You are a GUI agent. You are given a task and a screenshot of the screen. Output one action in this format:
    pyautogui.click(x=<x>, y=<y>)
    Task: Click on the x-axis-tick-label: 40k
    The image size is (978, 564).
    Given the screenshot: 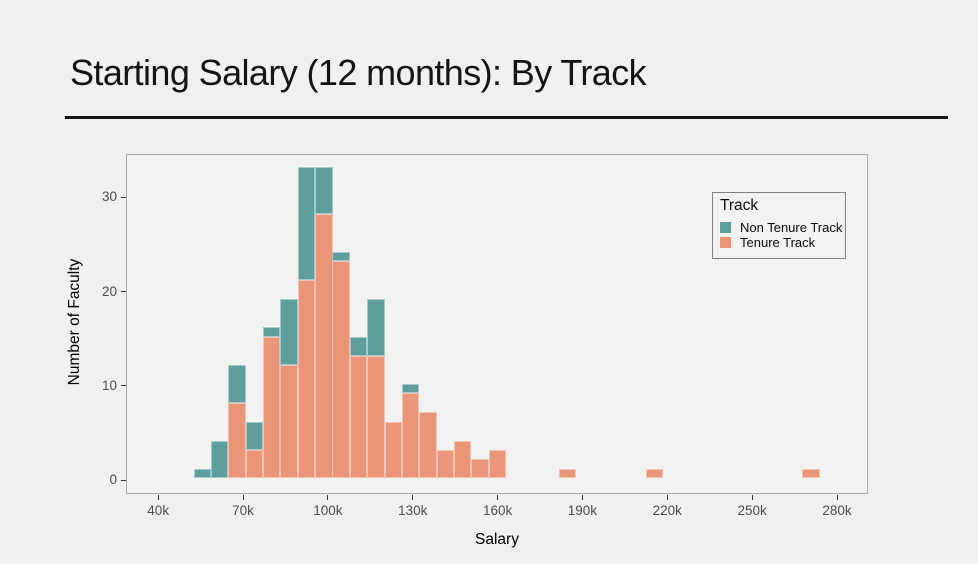 What is the action you would take?
    pyautogui.click(x=158, y=510)
    